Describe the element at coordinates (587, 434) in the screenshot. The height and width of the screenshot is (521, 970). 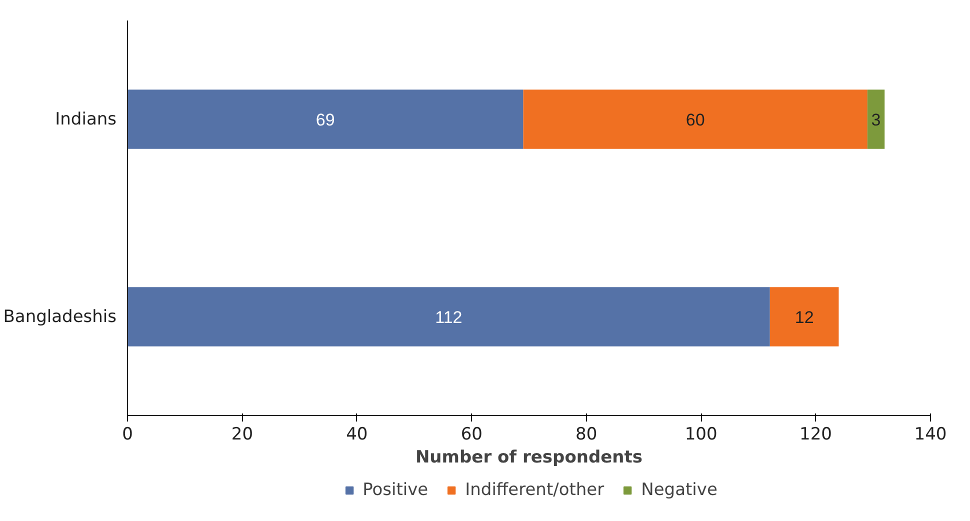
I see `x-tick-label: 80` at that location.